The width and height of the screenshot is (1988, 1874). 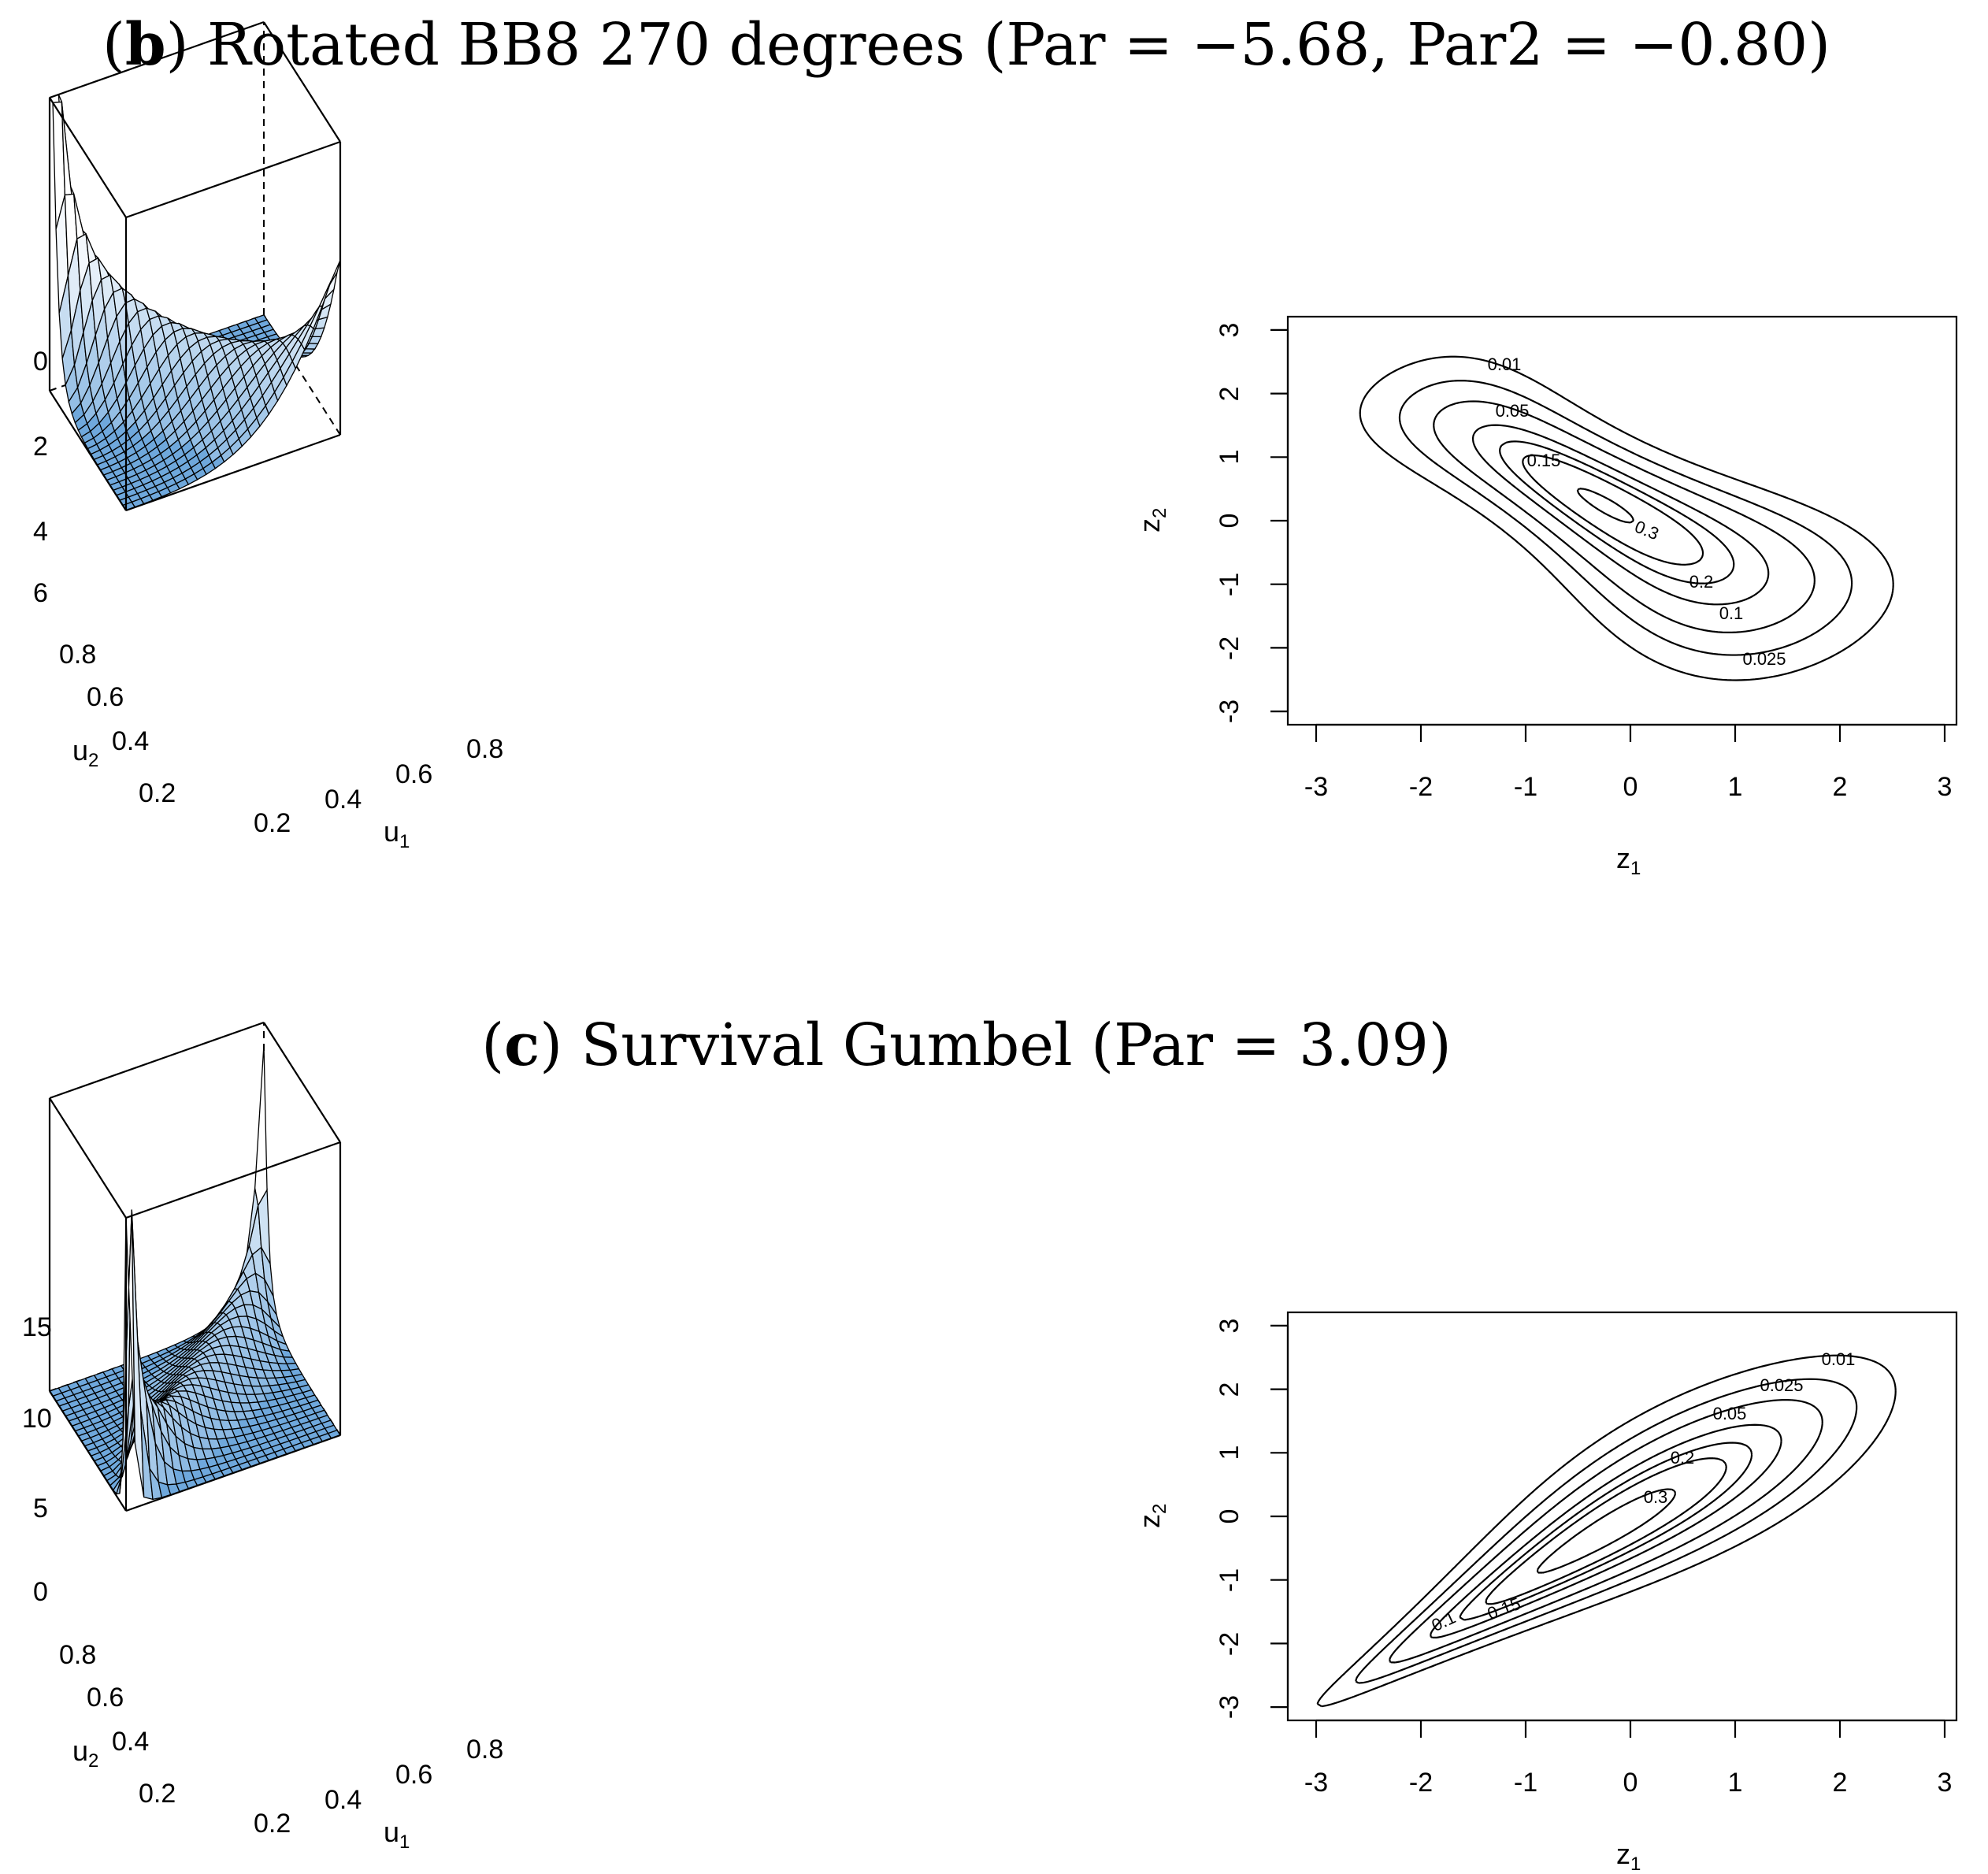 I want to click on z-tick: 5, so click(x=40, y=1509).